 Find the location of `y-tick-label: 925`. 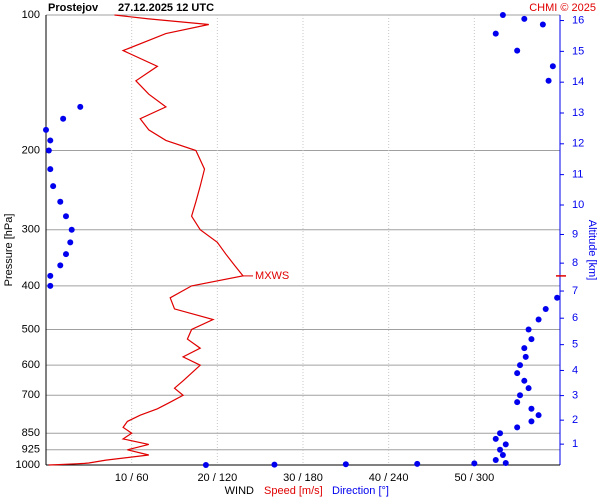

y-tick-label: 925 is located at coordinates (31, 450).